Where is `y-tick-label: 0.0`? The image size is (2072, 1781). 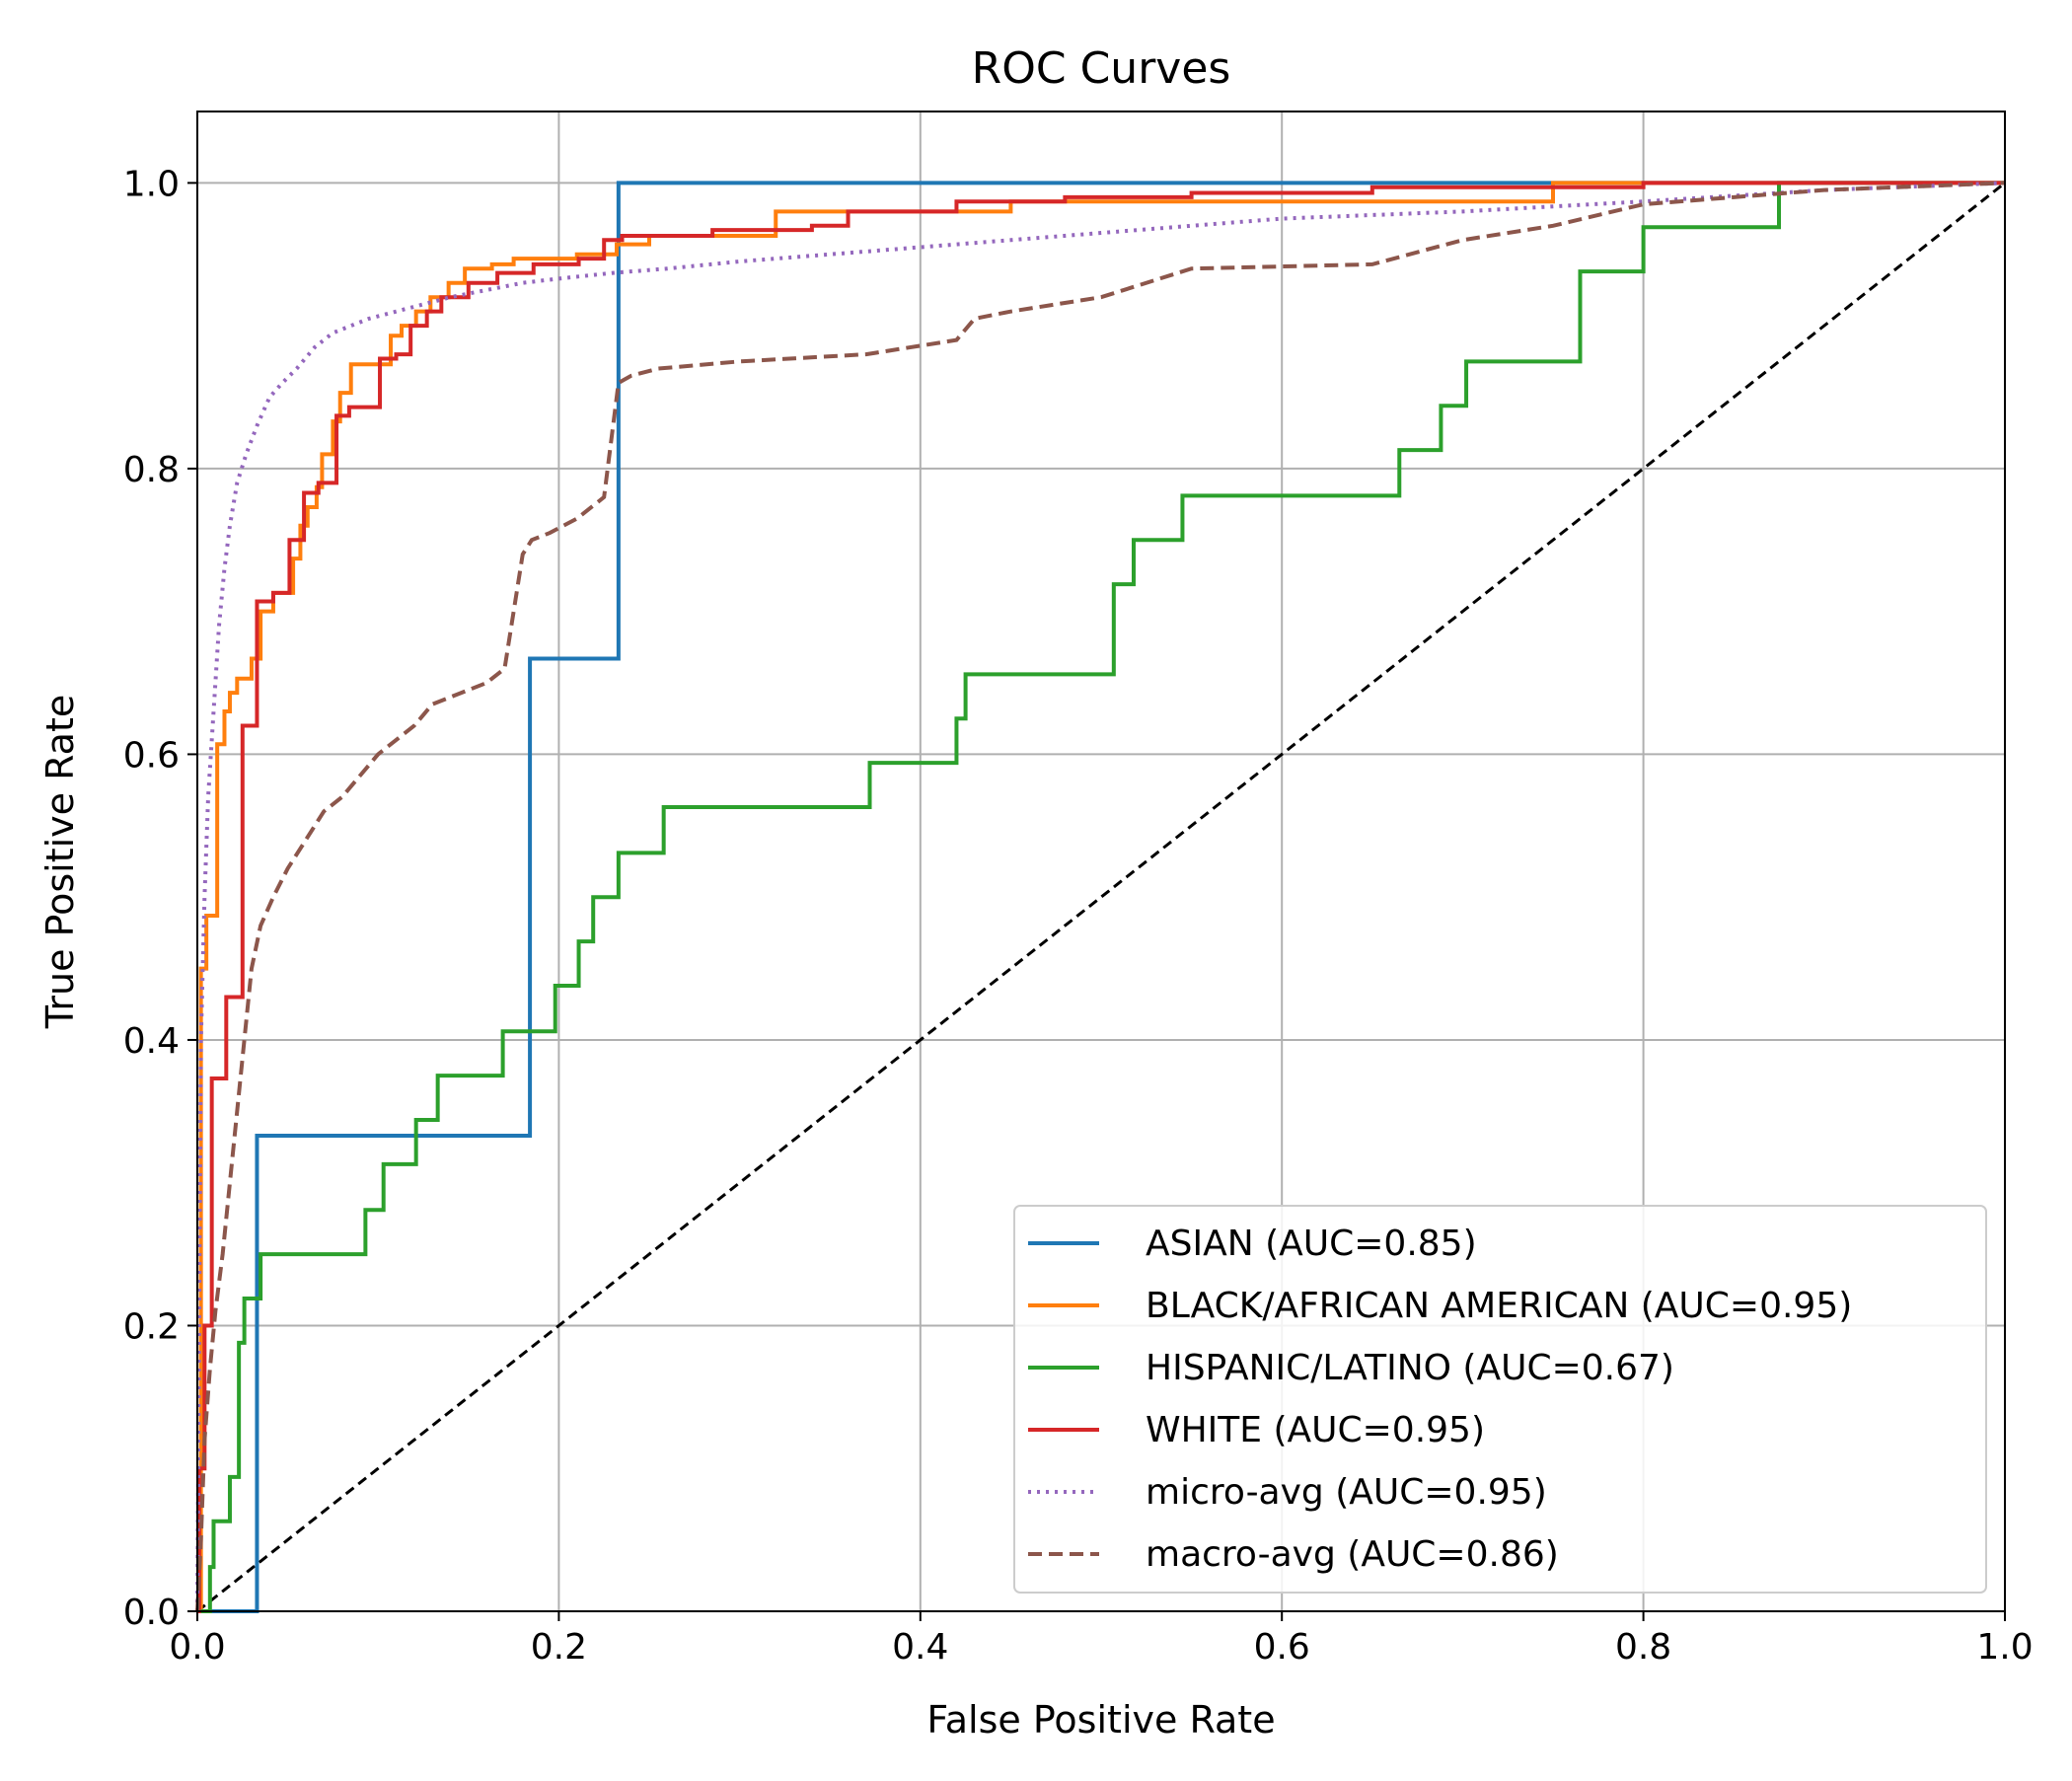 y-tick-label: 0.0 is located at coordinates (152, 1613).